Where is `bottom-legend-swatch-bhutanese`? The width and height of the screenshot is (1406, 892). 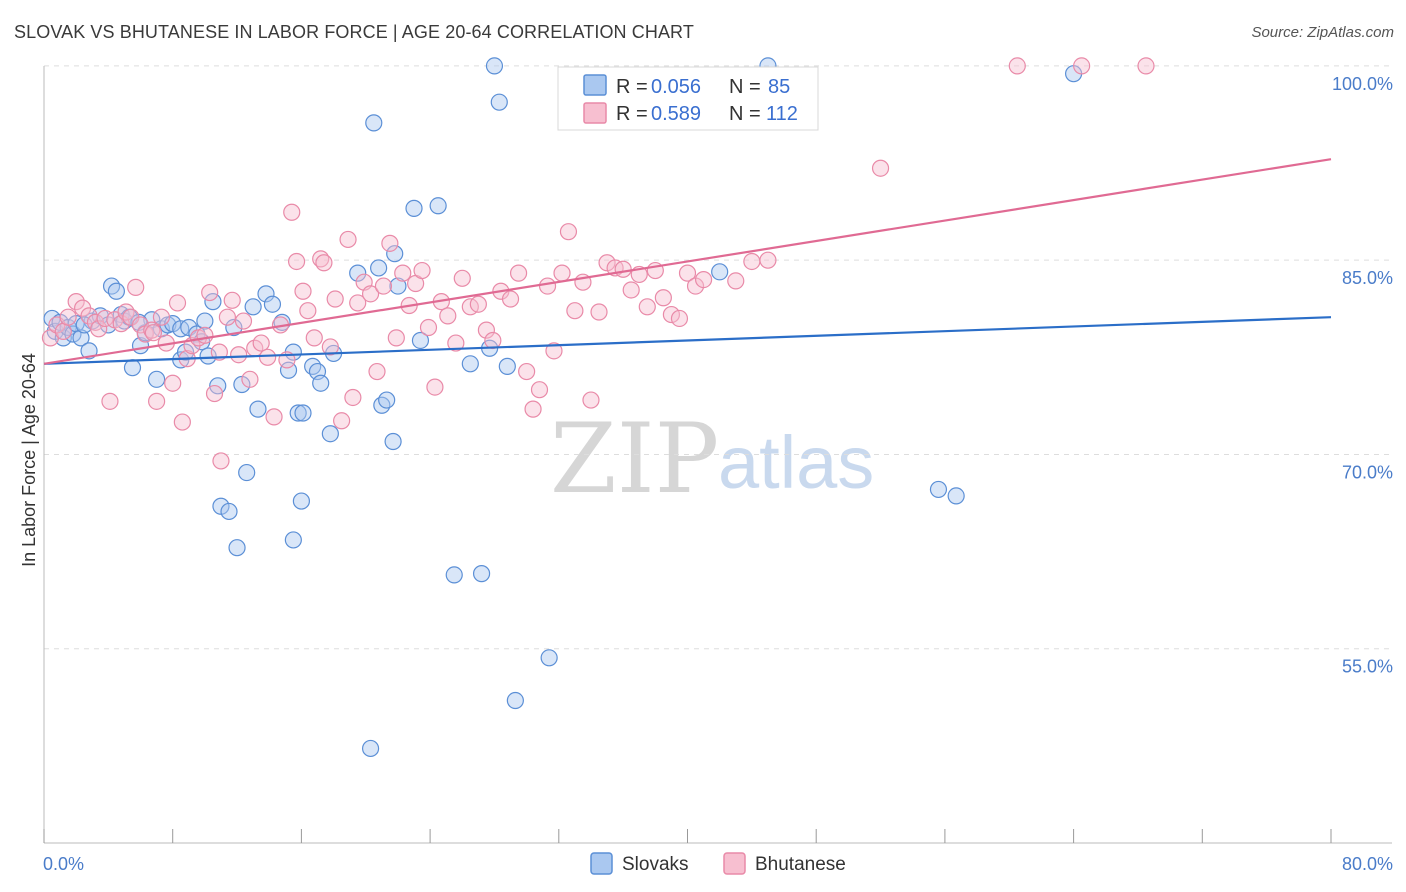
bottom-legend-swatch-bhutanese is located at coordinates (734, 863).